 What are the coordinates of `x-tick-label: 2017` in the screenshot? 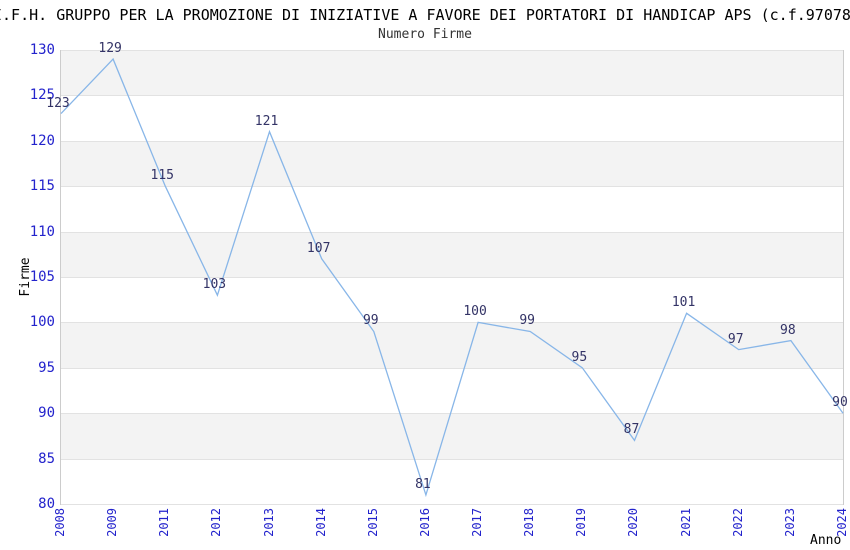 It's located at (477, 522).